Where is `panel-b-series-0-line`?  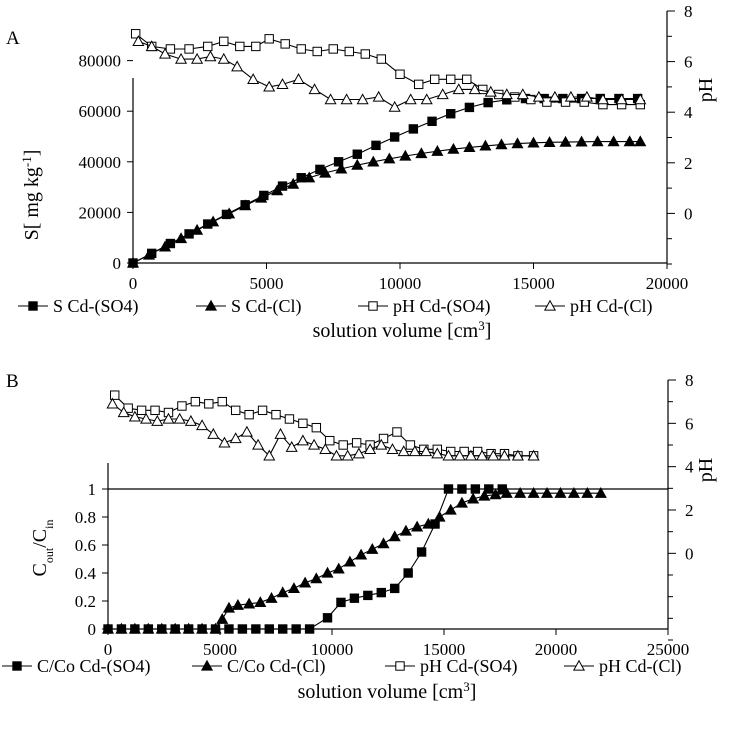 panel-b-series-0-line is located at coordinates (305, 559).